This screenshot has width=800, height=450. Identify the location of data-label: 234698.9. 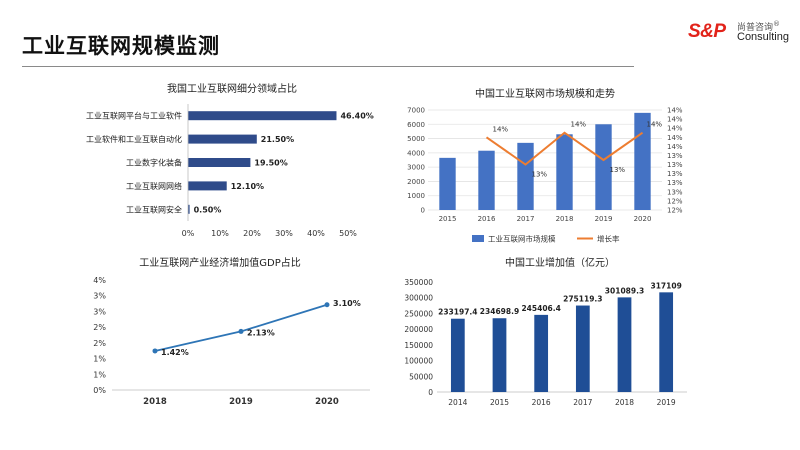
(499, 311).